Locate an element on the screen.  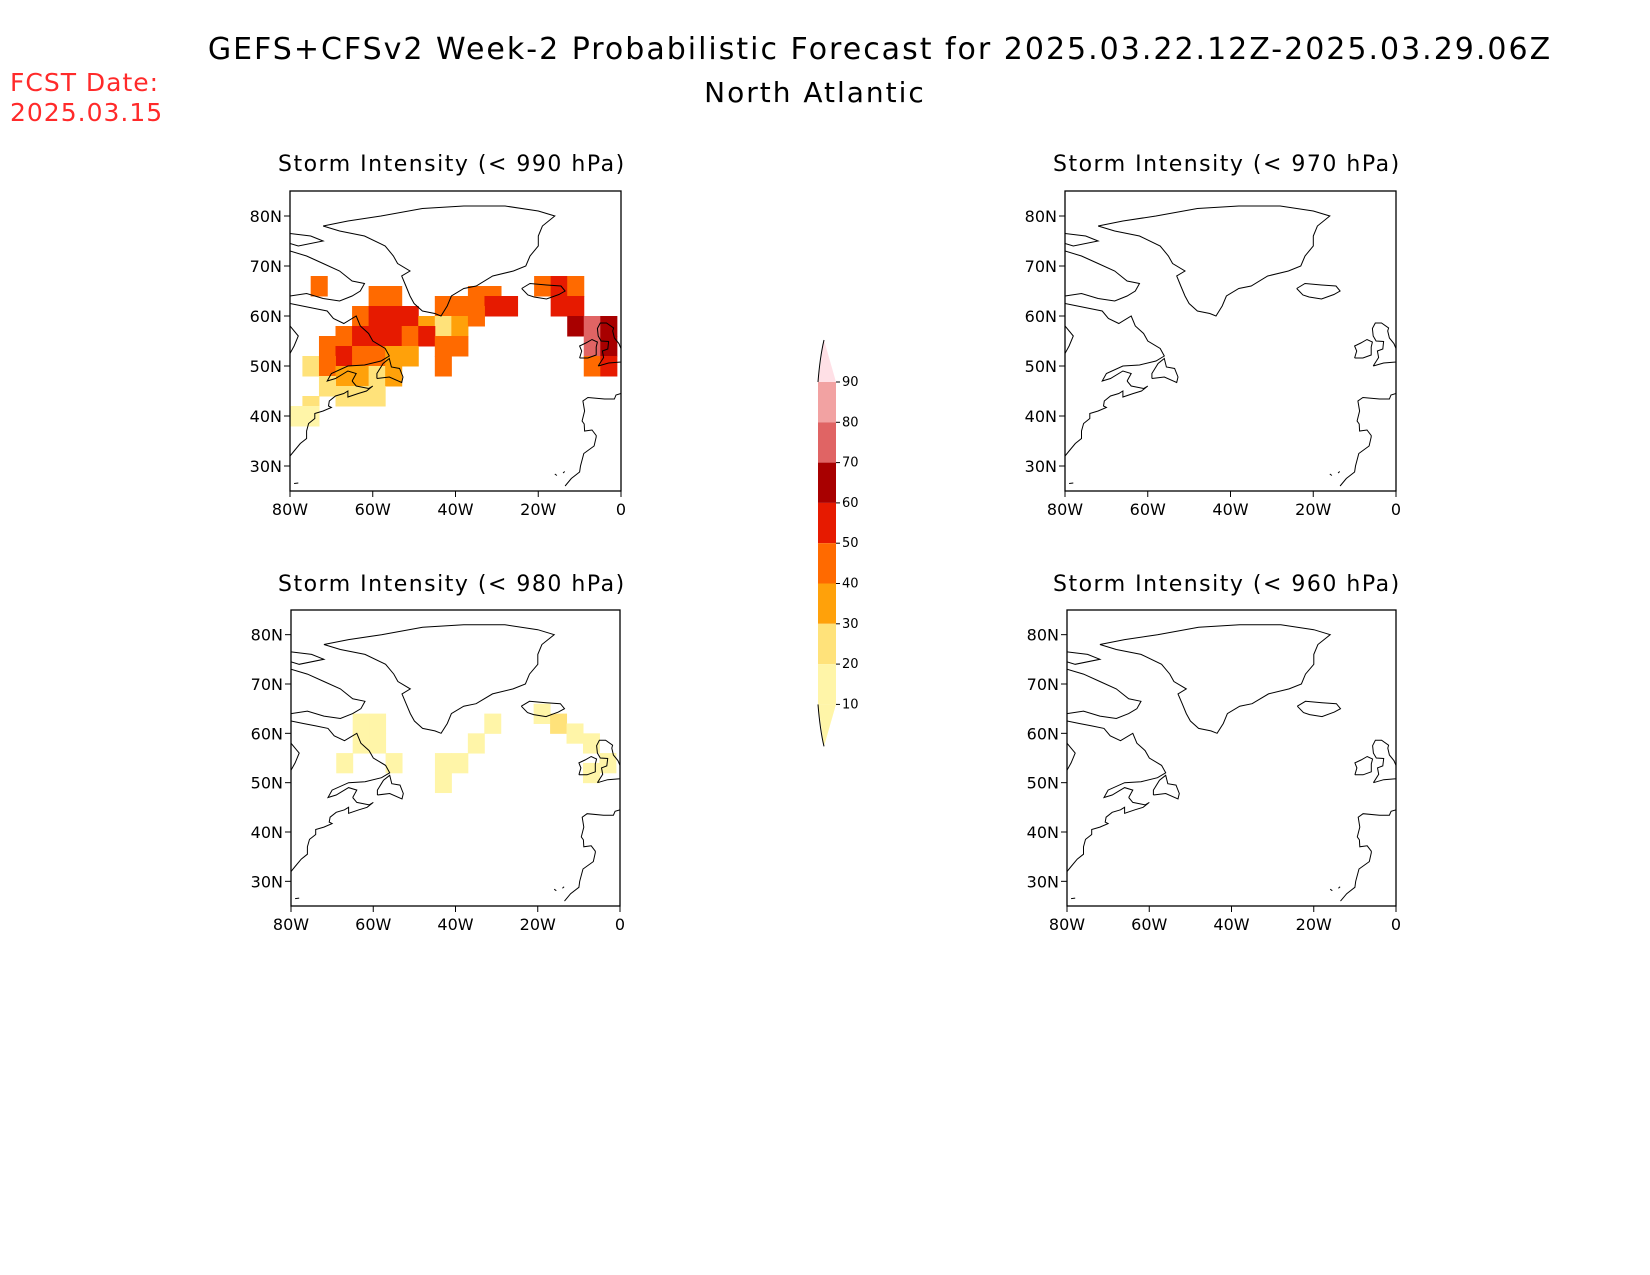
colorbar-bottom-edge is located at coordinates (821, 725).